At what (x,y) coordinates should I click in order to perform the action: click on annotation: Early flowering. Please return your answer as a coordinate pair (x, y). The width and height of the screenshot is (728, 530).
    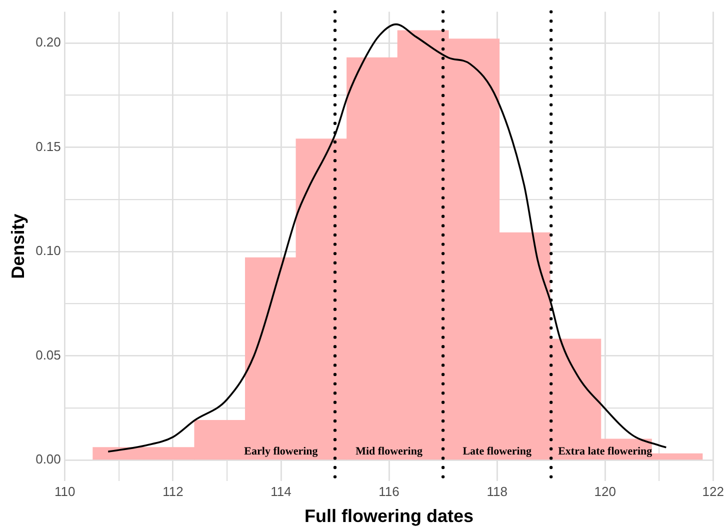
    Looking at the image, I should click on (281, 451).